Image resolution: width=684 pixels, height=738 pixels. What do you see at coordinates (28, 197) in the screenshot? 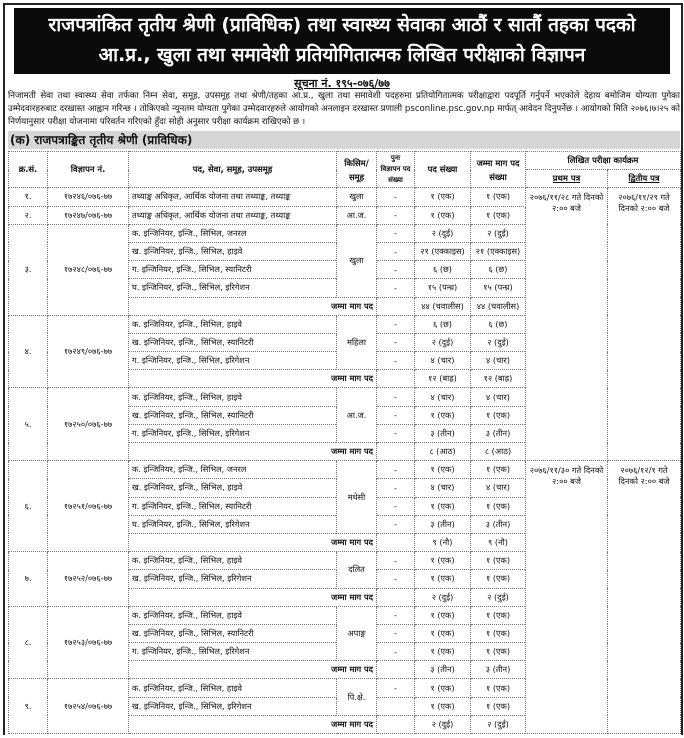
I see `serial-number: १.` at bounding box center [28, 197].